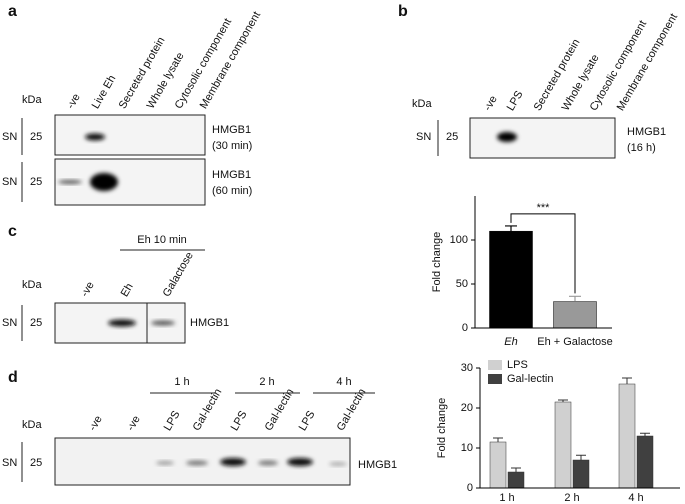  Describe the element at coordinates (104, 92) in the screenshot. I see `lane-label: Live Eh` at that location.